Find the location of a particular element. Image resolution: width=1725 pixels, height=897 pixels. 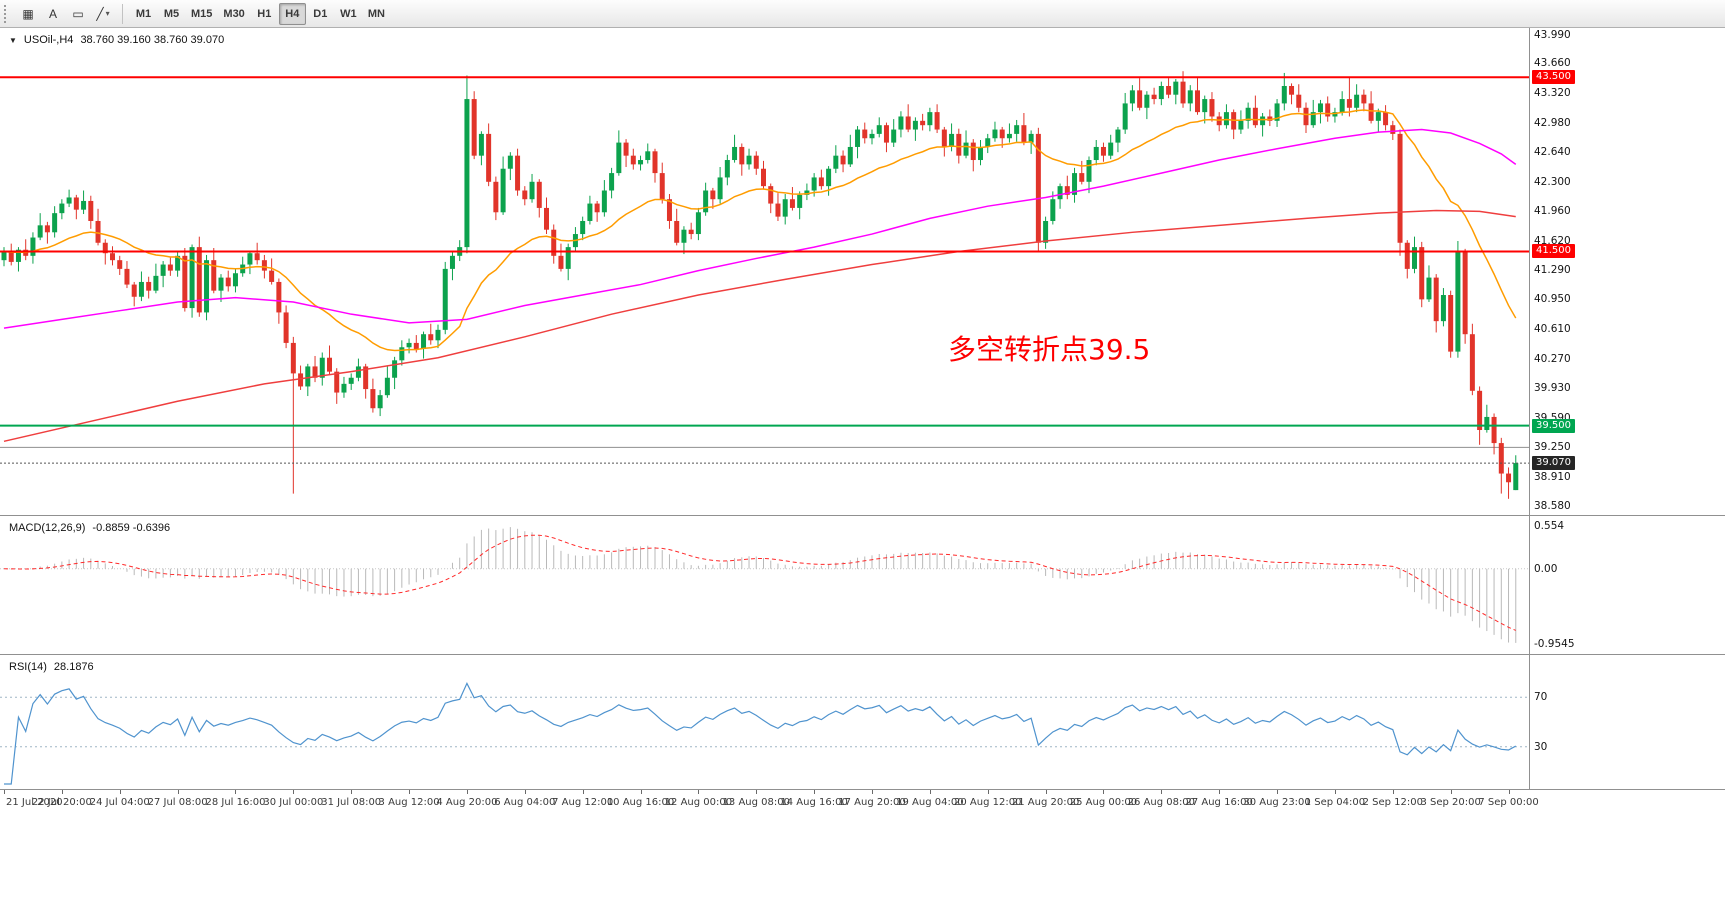

rsi-name: RSI(14) is located at coordinates (28, 667).